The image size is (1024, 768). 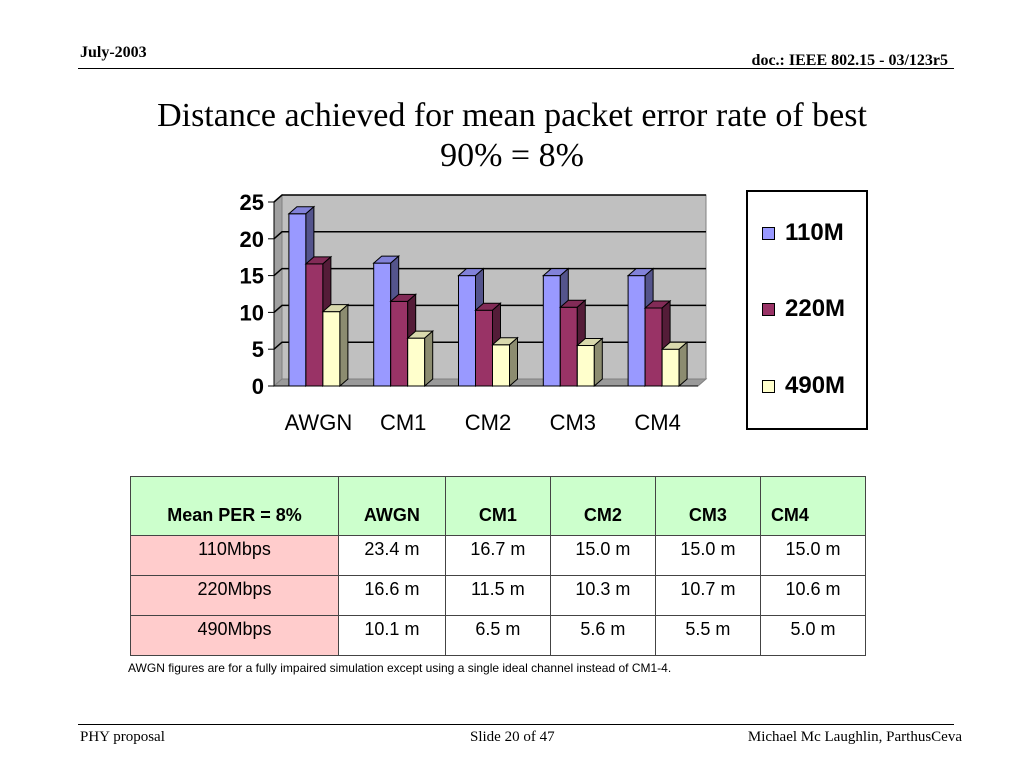 I want to click on x-tick-label: CM3, so click(x=573, y=422).